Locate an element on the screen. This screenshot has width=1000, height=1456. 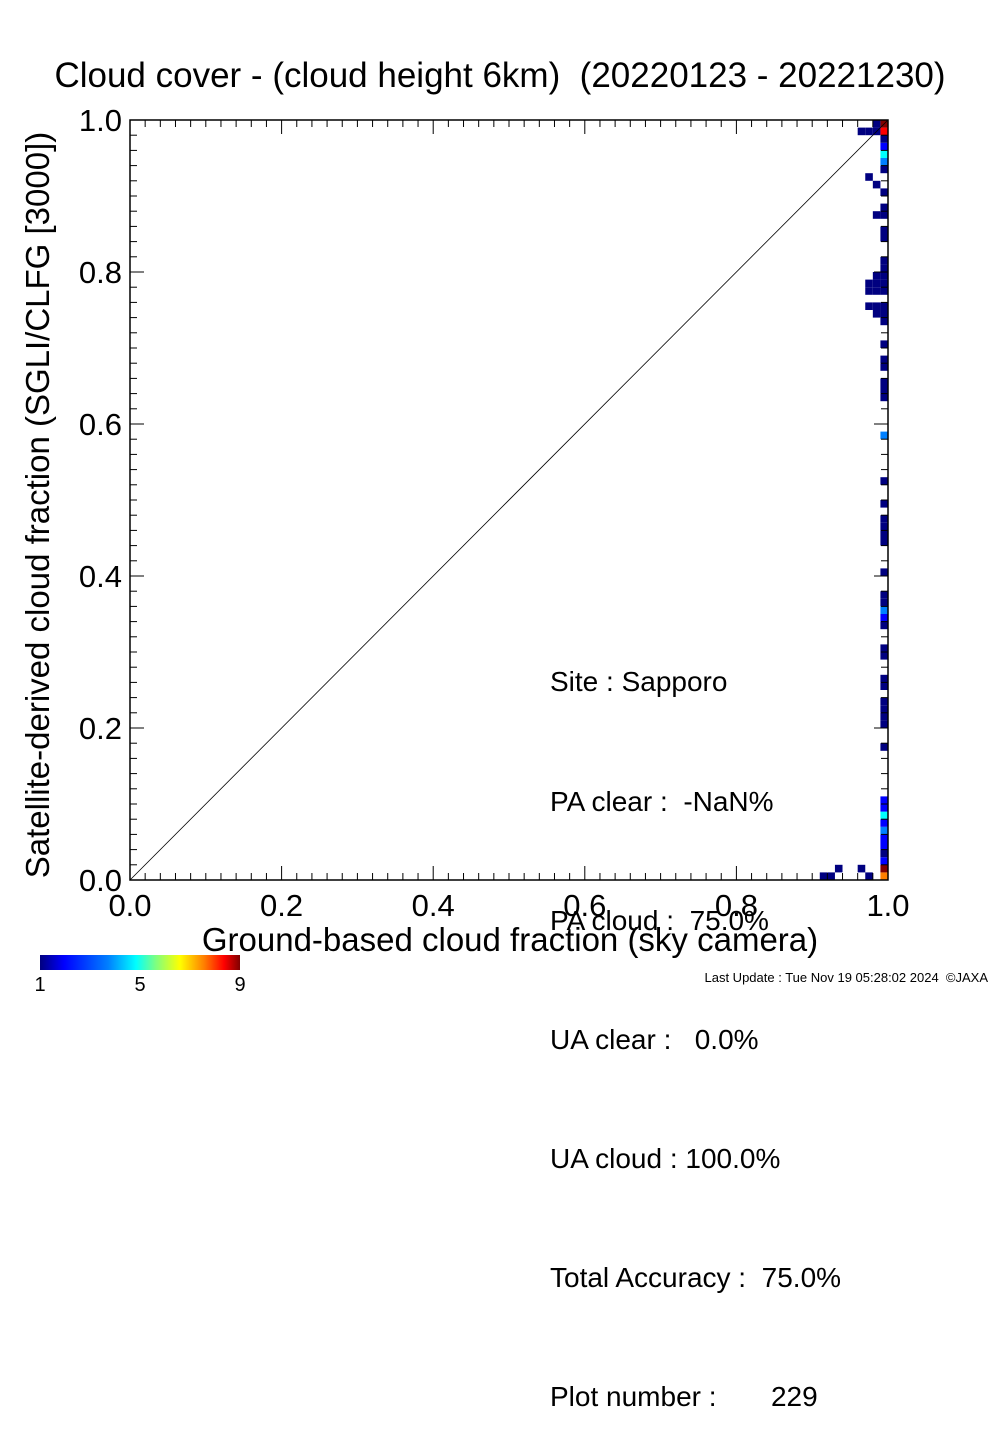
y-tick-label: 1.0 is located at coordinates (100, 120).